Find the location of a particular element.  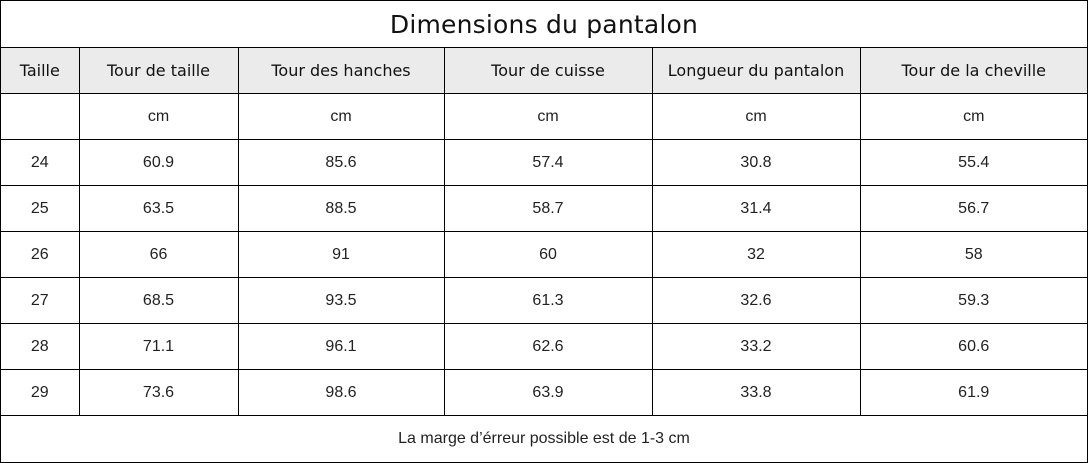

table-cell: 29 is located at coordinates (40, 392).